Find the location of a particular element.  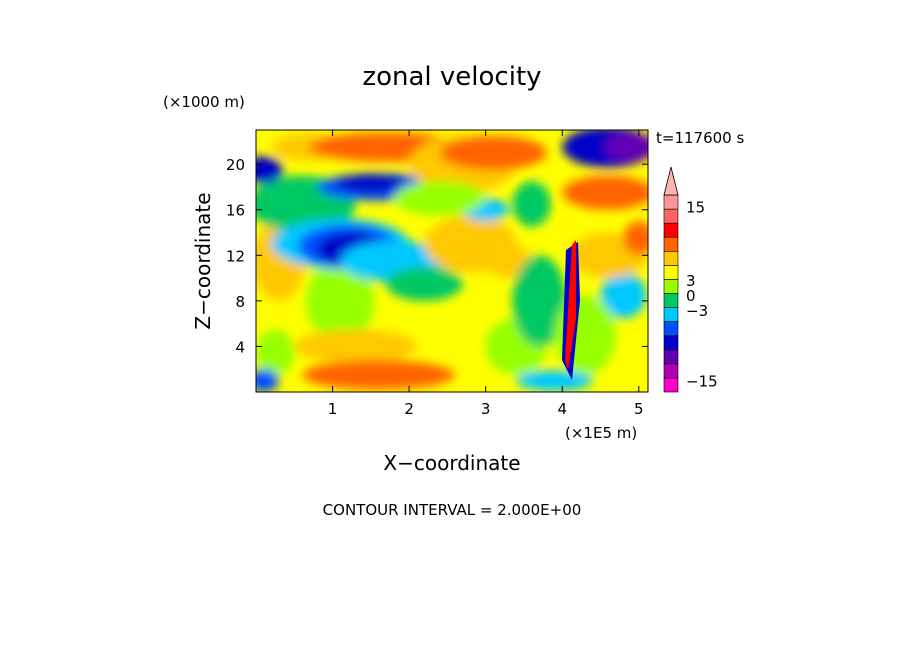

contour-interval: CONTOUR INTERVAL = 2.000E+00 is located at coordinates (452, 510).